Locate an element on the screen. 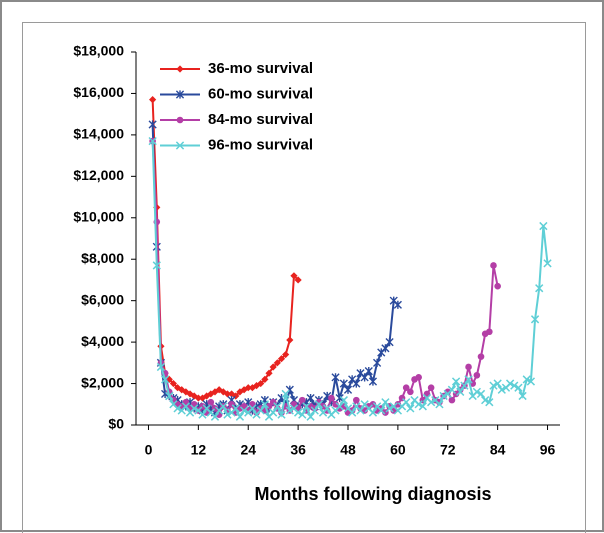 The width and height of the screenshot is (604, 533). legend-label: 84-mo survival is located at coordinates (260, 119).